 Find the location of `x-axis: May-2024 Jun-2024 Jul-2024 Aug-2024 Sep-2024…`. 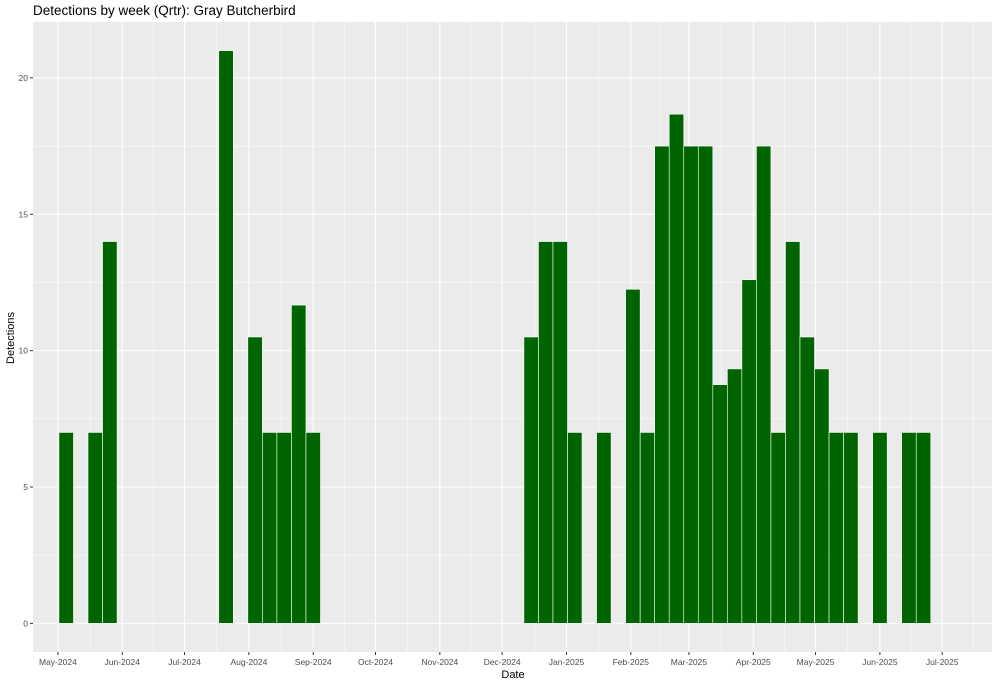

x-axis: May-2024 Jun-2024 Jul-2024 Aug-2024 Sep-2024… is located at coordinates (499, 659).